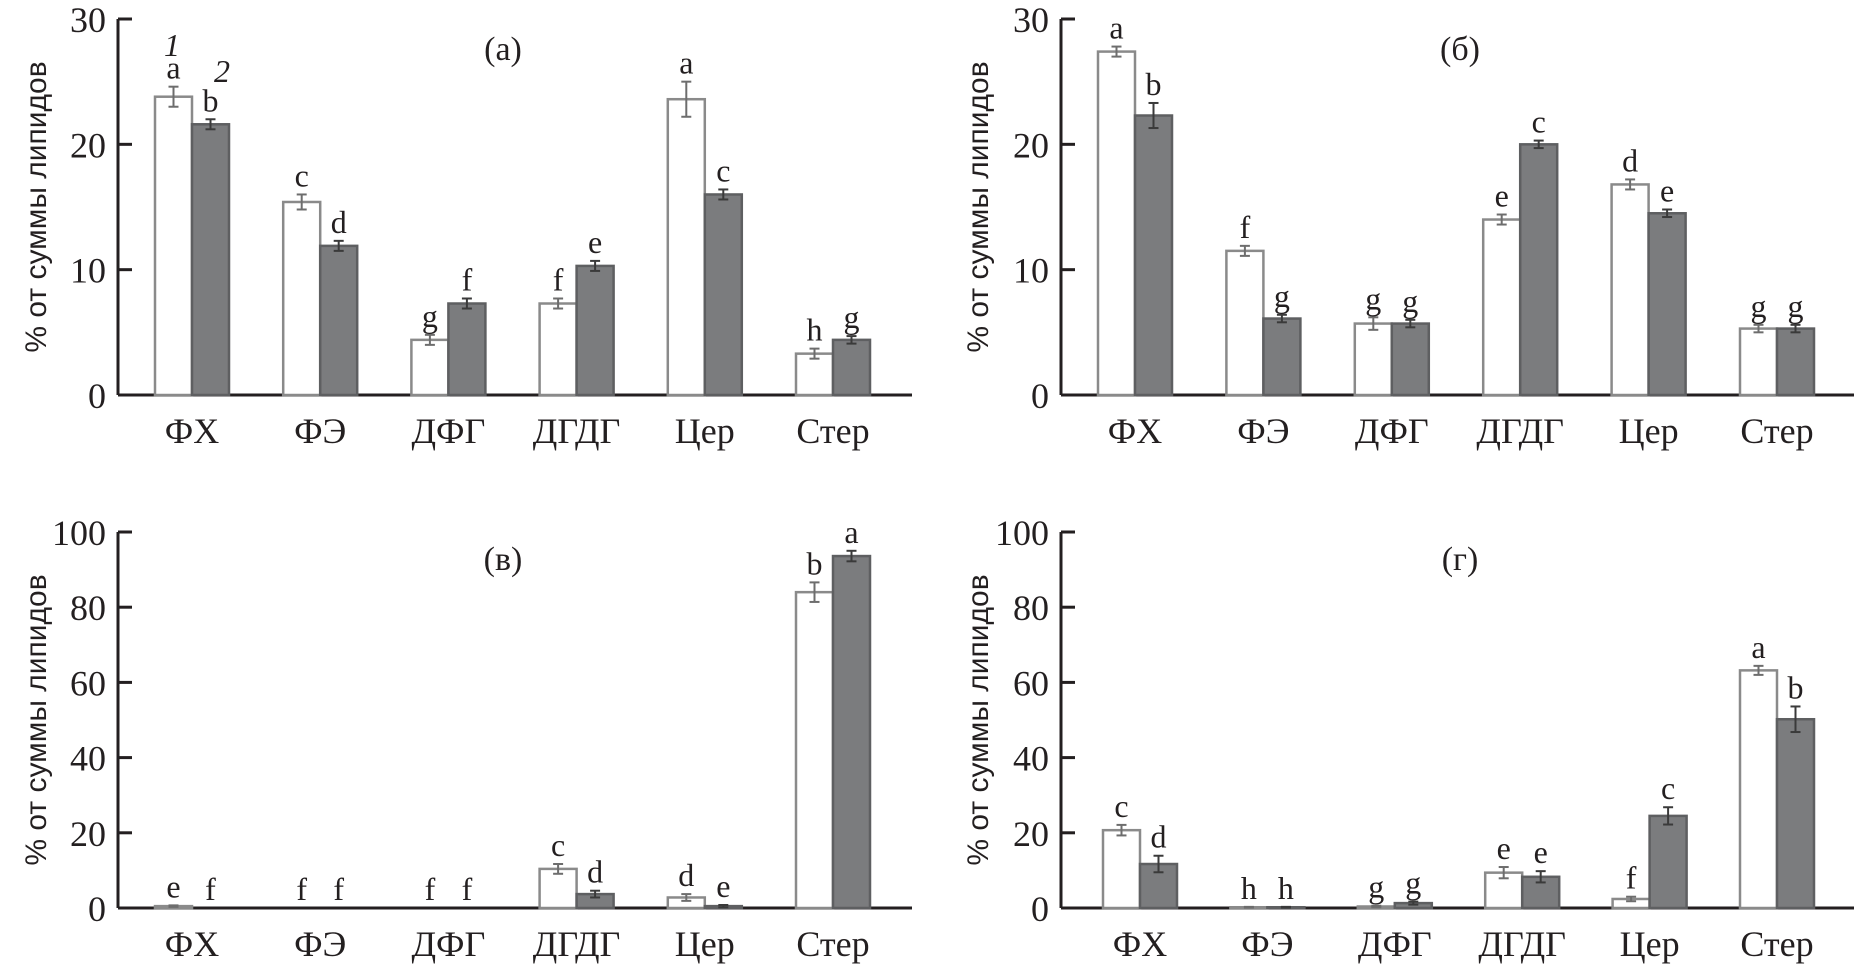 The image size is (1854, 968). I want to click on legend-series-1: 1, so click(172, 45).